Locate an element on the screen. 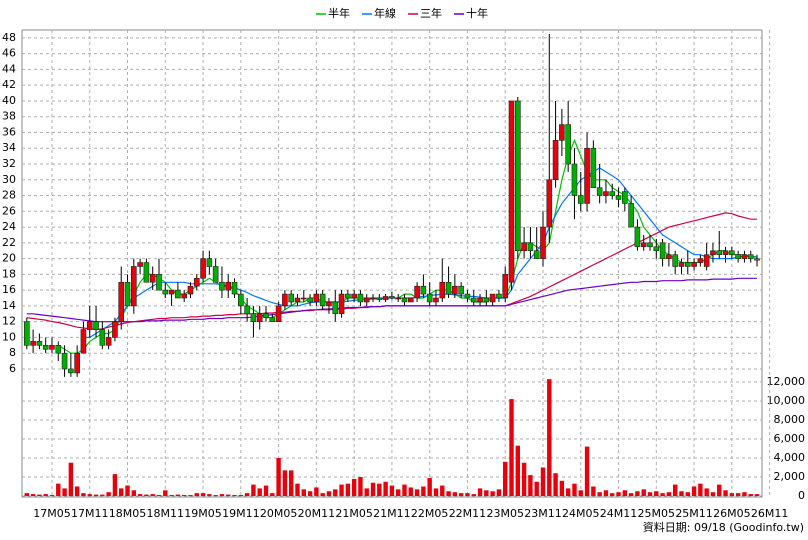 Image resolution: width=808 pixels, height=540 pixels. x-tick-label: 24M05 is located at coordinates (581, 513).